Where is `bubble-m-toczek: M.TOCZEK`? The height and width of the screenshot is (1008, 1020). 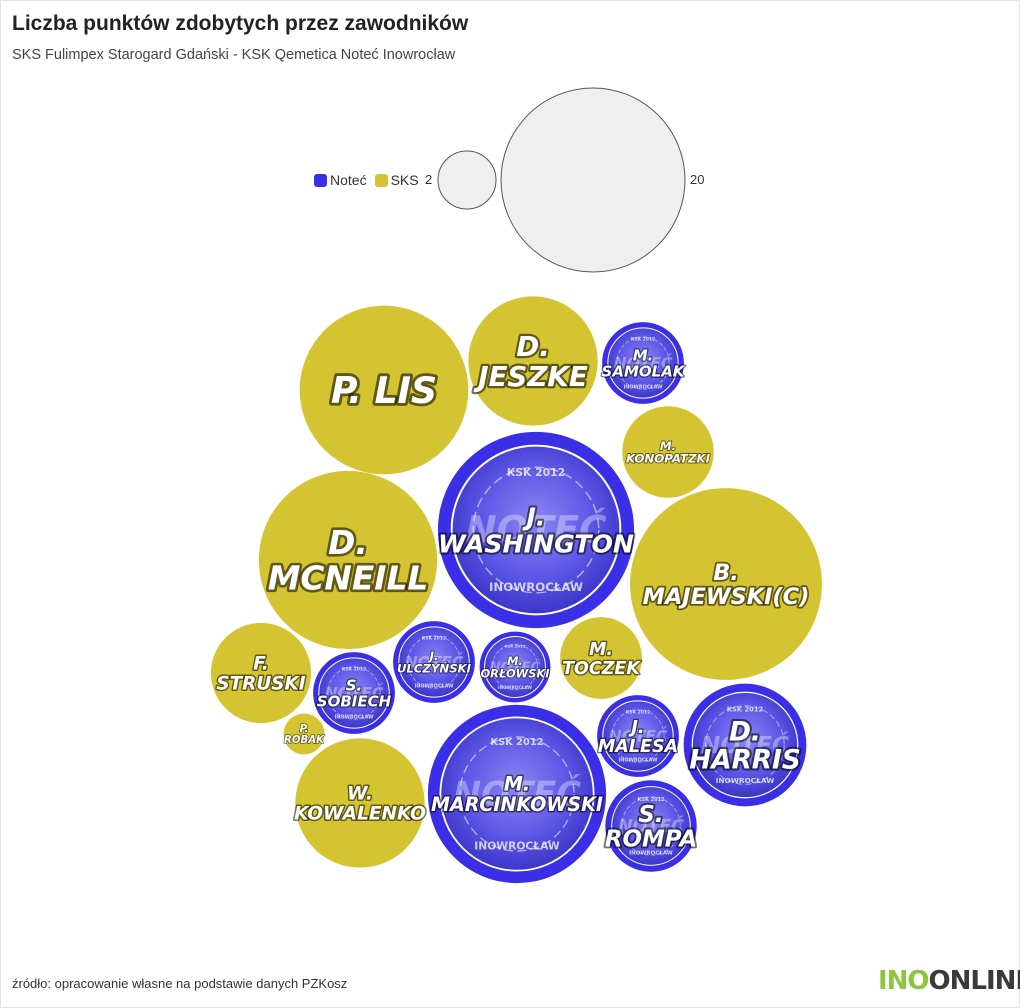 bubble-m-toczek: M.TOCZEK is located at coordinates (601, 658).